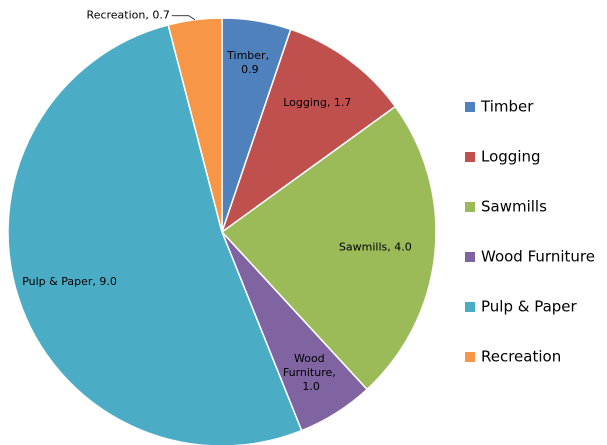 This screenshot has height=445, width=607. I want to click on leader-line, so click(183, 18).